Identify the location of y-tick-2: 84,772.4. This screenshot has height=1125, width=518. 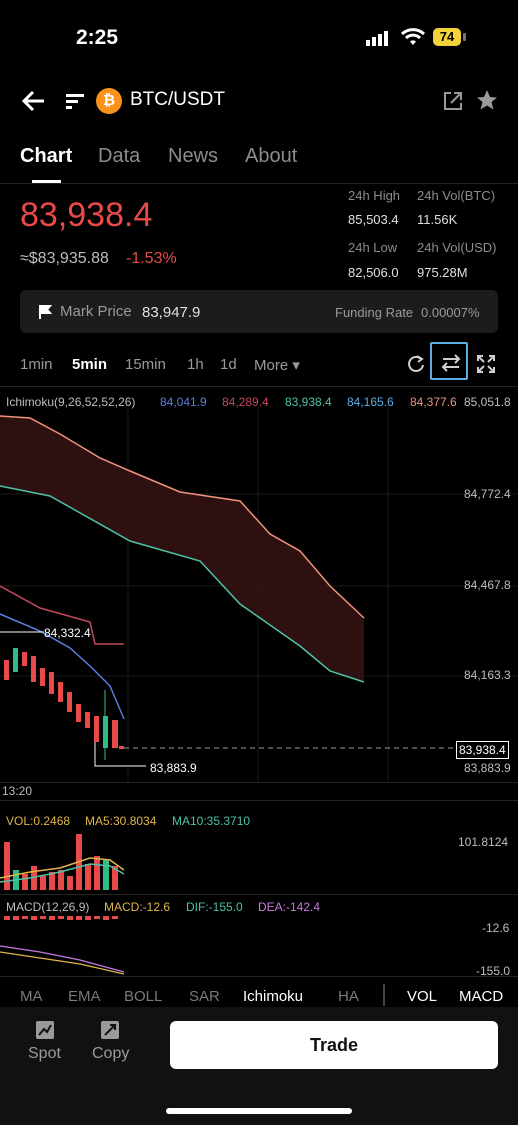
(487, 494).